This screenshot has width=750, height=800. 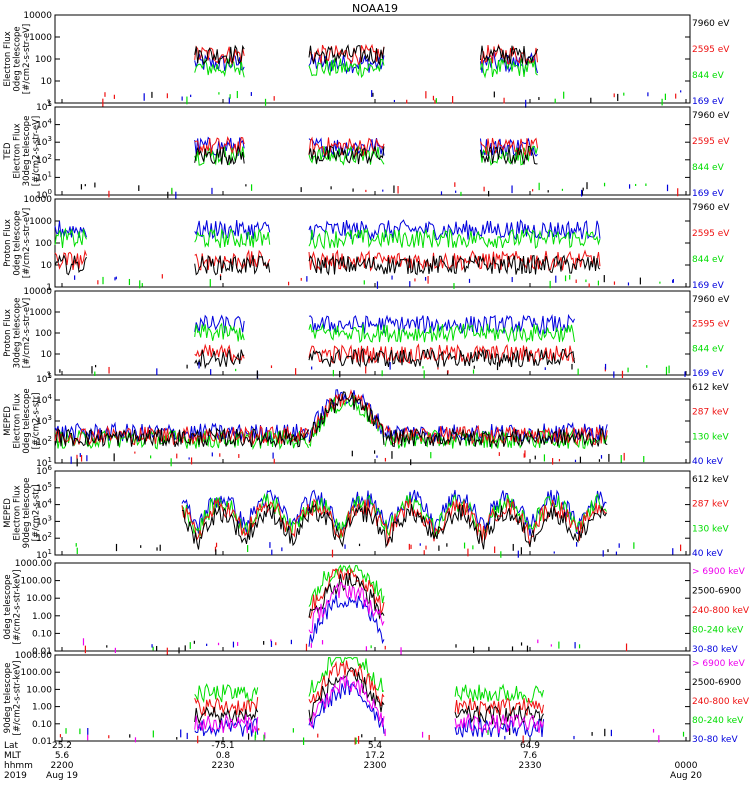 What do you see at coordinates (718, 631) in the screenshot?
I see `legend-entry: 80-240 keV` at bounding box center [718, 631].